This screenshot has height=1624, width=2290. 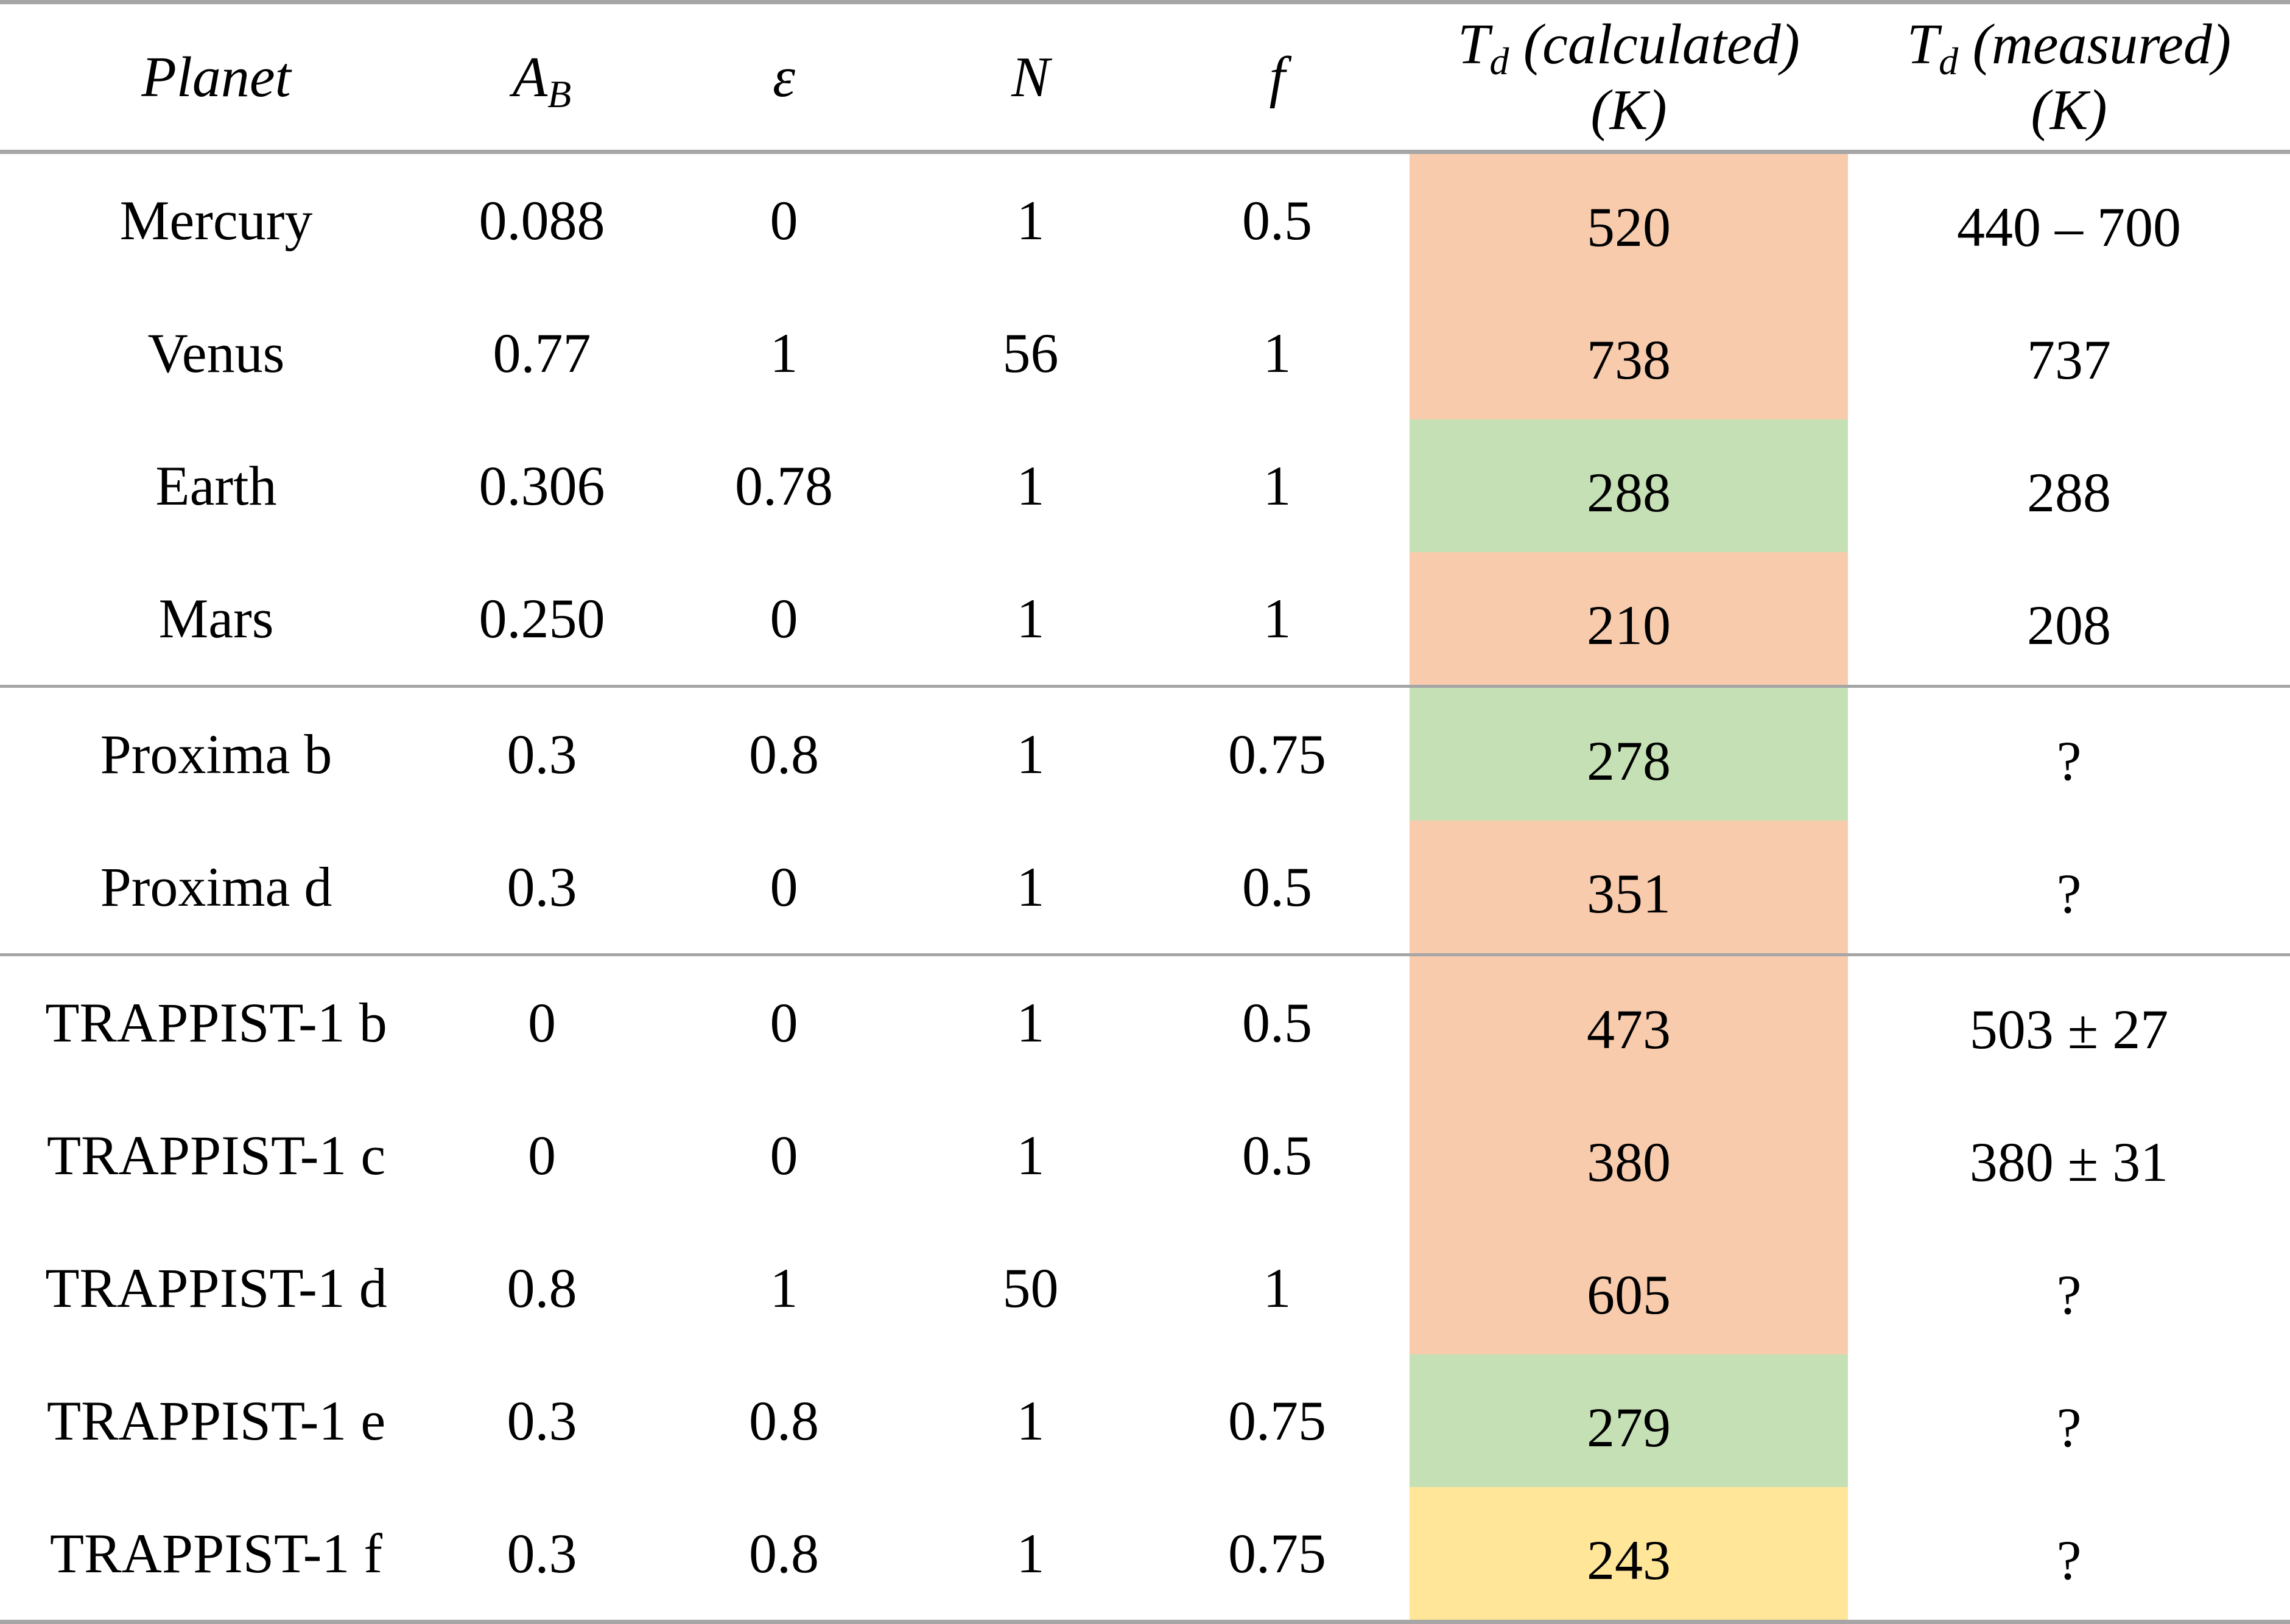 I want to click on cell-td-calculated: 520, so click(x=1629, y=219).